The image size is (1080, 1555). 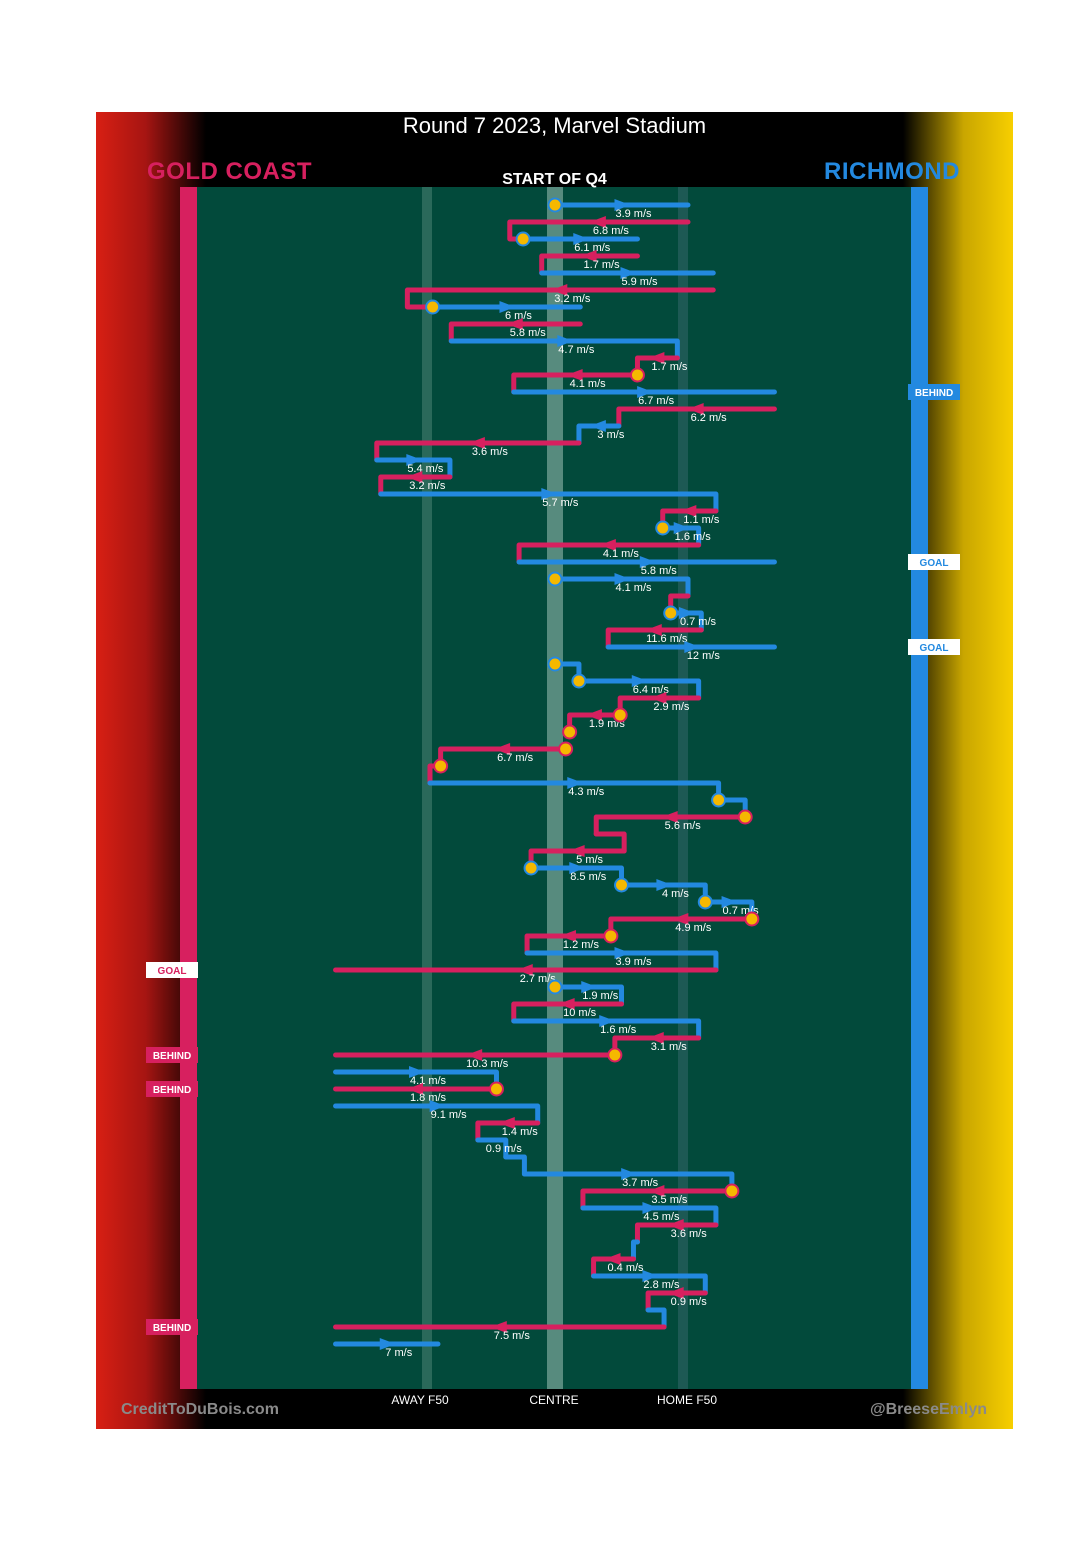 I want to click on speed-label: 1.2 m/s, so click(x=581, y=945).